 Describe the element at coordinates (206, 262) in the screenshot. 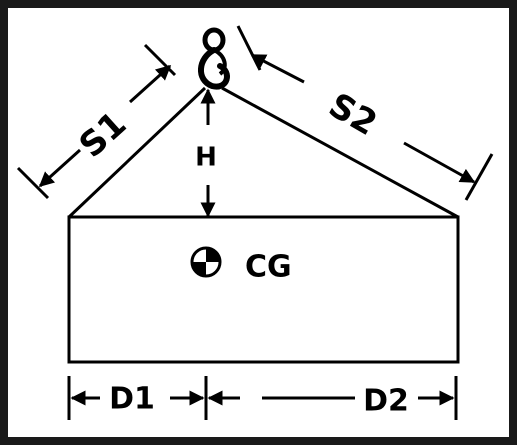

I see `center-of-gravity-icon` at that location.